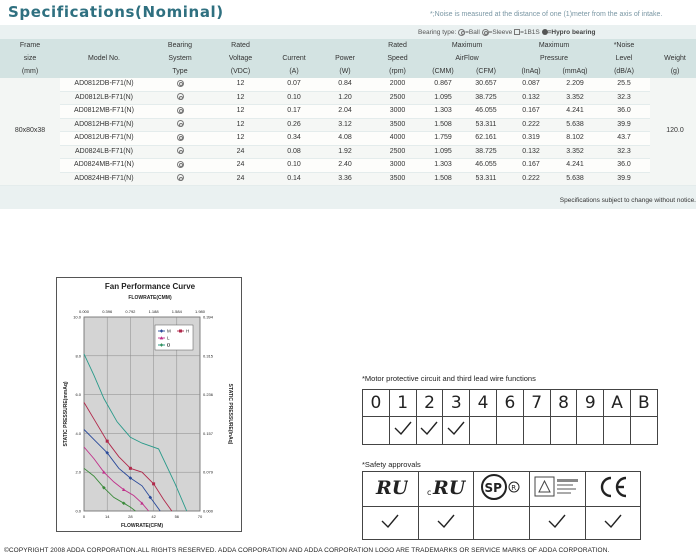  What do you see at coordinates (531, 152) in the screenshot?
I see `inaq-cell: 0.132` at bounding box center [531, 152].